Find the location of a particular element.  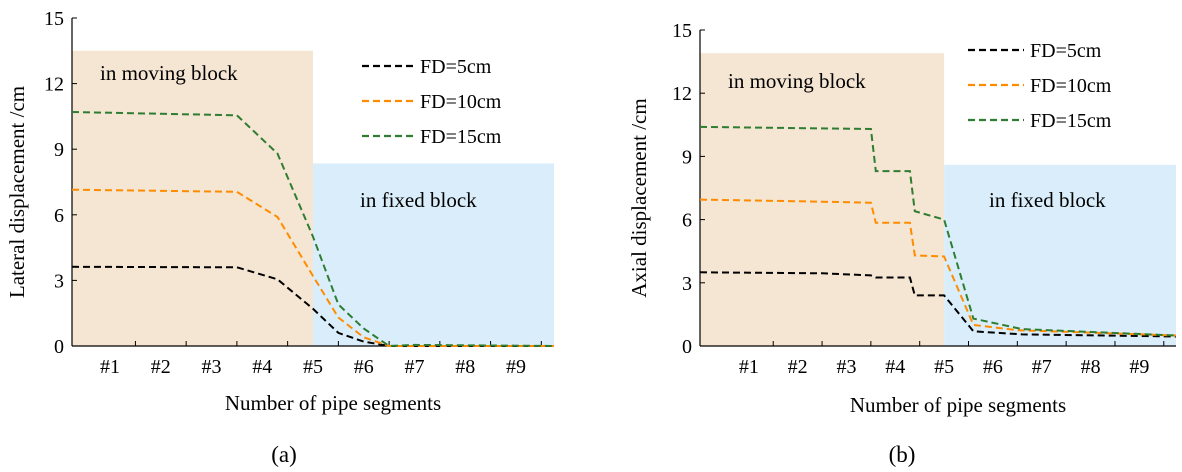

y-axis-label: Axial displacement /cm is located at coordinates (639, 197).